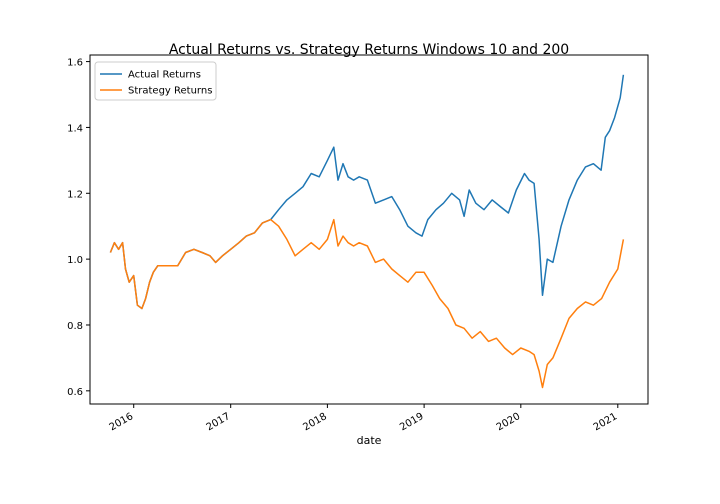  I want to click on legend: Actual Returns Strategy Returns, so click(155, 81).